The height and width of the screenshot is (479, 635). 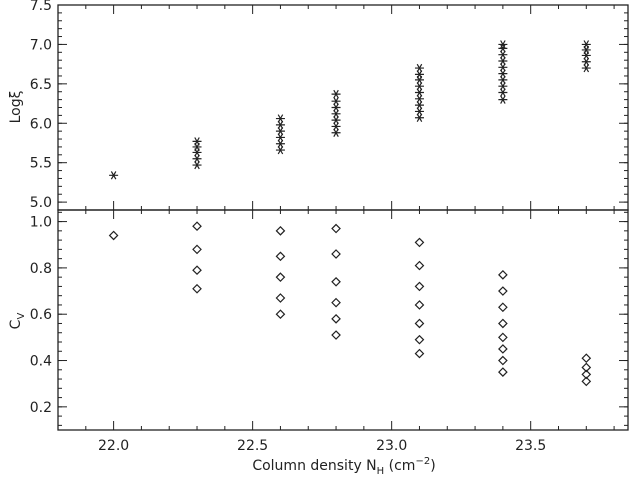 What do you see at coordinates (391, 446) in the screenshot?
I see `x-tick-label: 23.0` at bounding box center [391, 446].